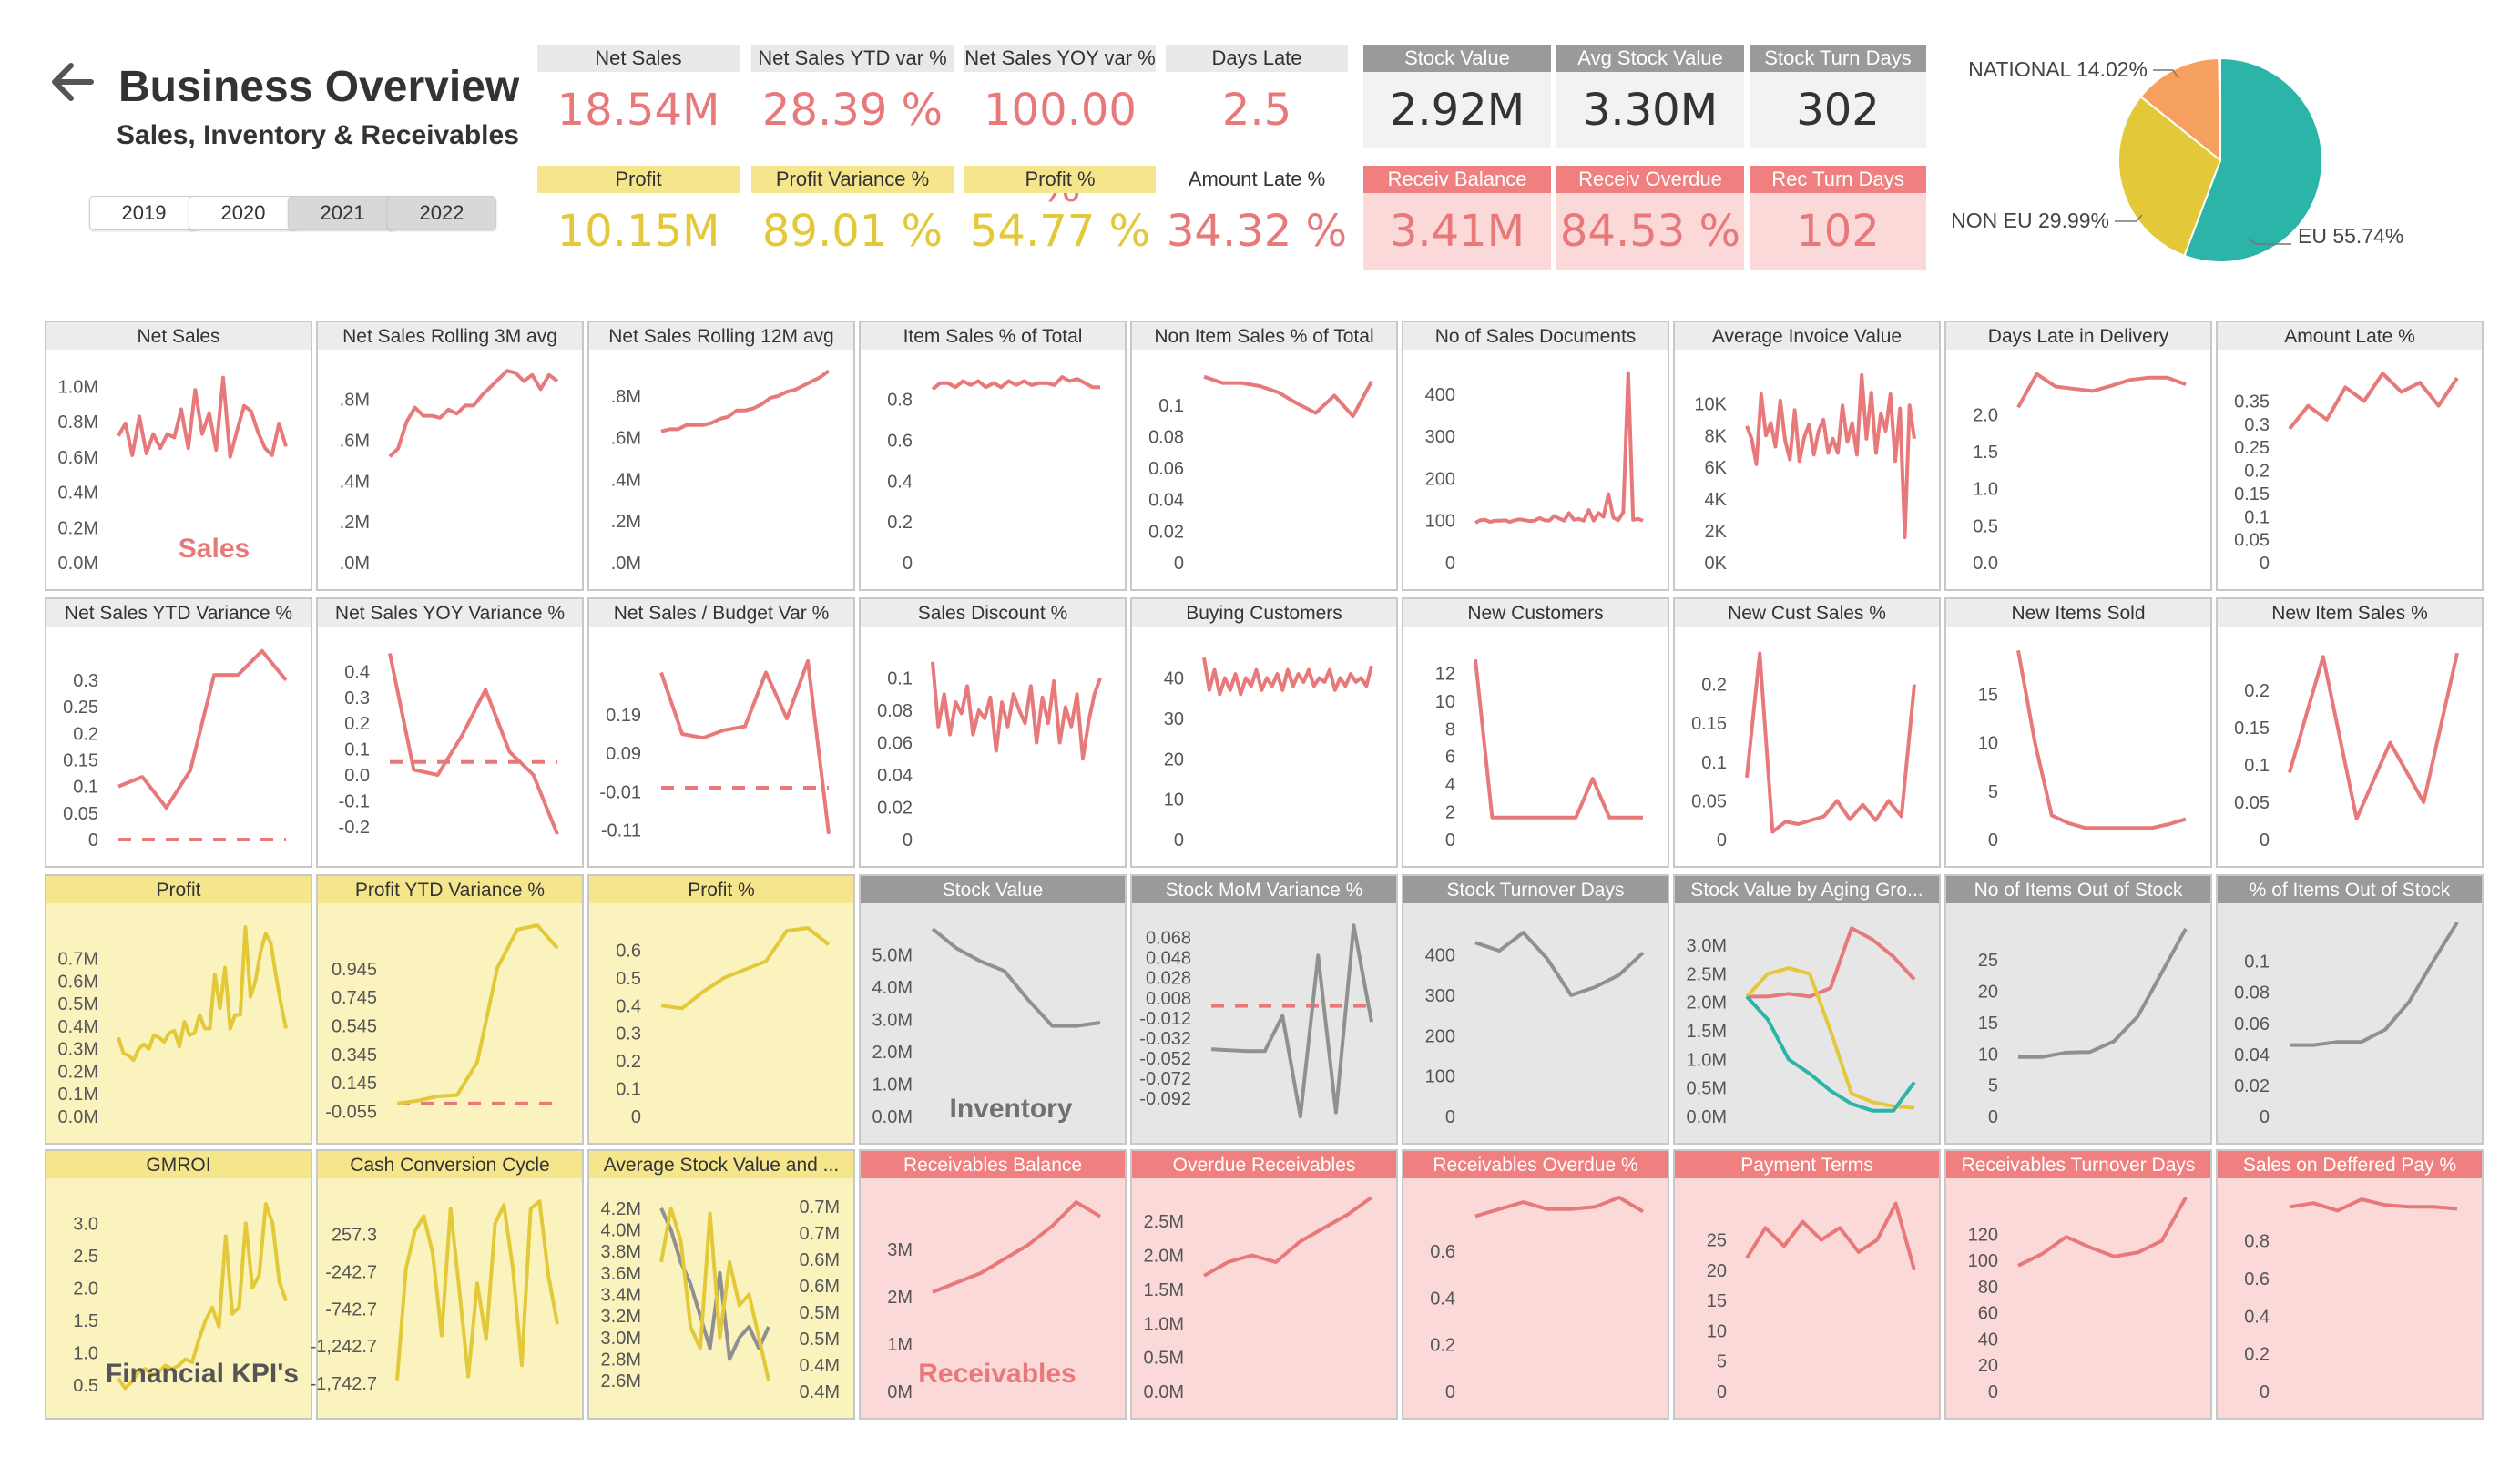  What do you see at coordinates (78, 960) in the screenshot?
I see `y-tick-label: 0.7M` at bounding box center [78, 960].